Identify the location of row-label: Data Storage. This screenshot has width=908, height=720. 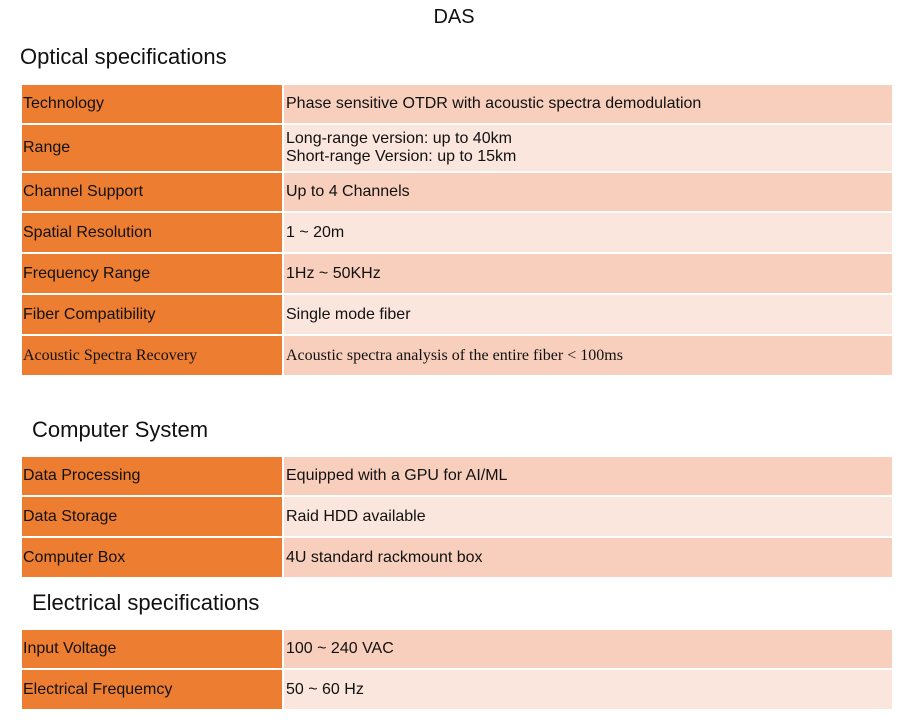
(153, 516).